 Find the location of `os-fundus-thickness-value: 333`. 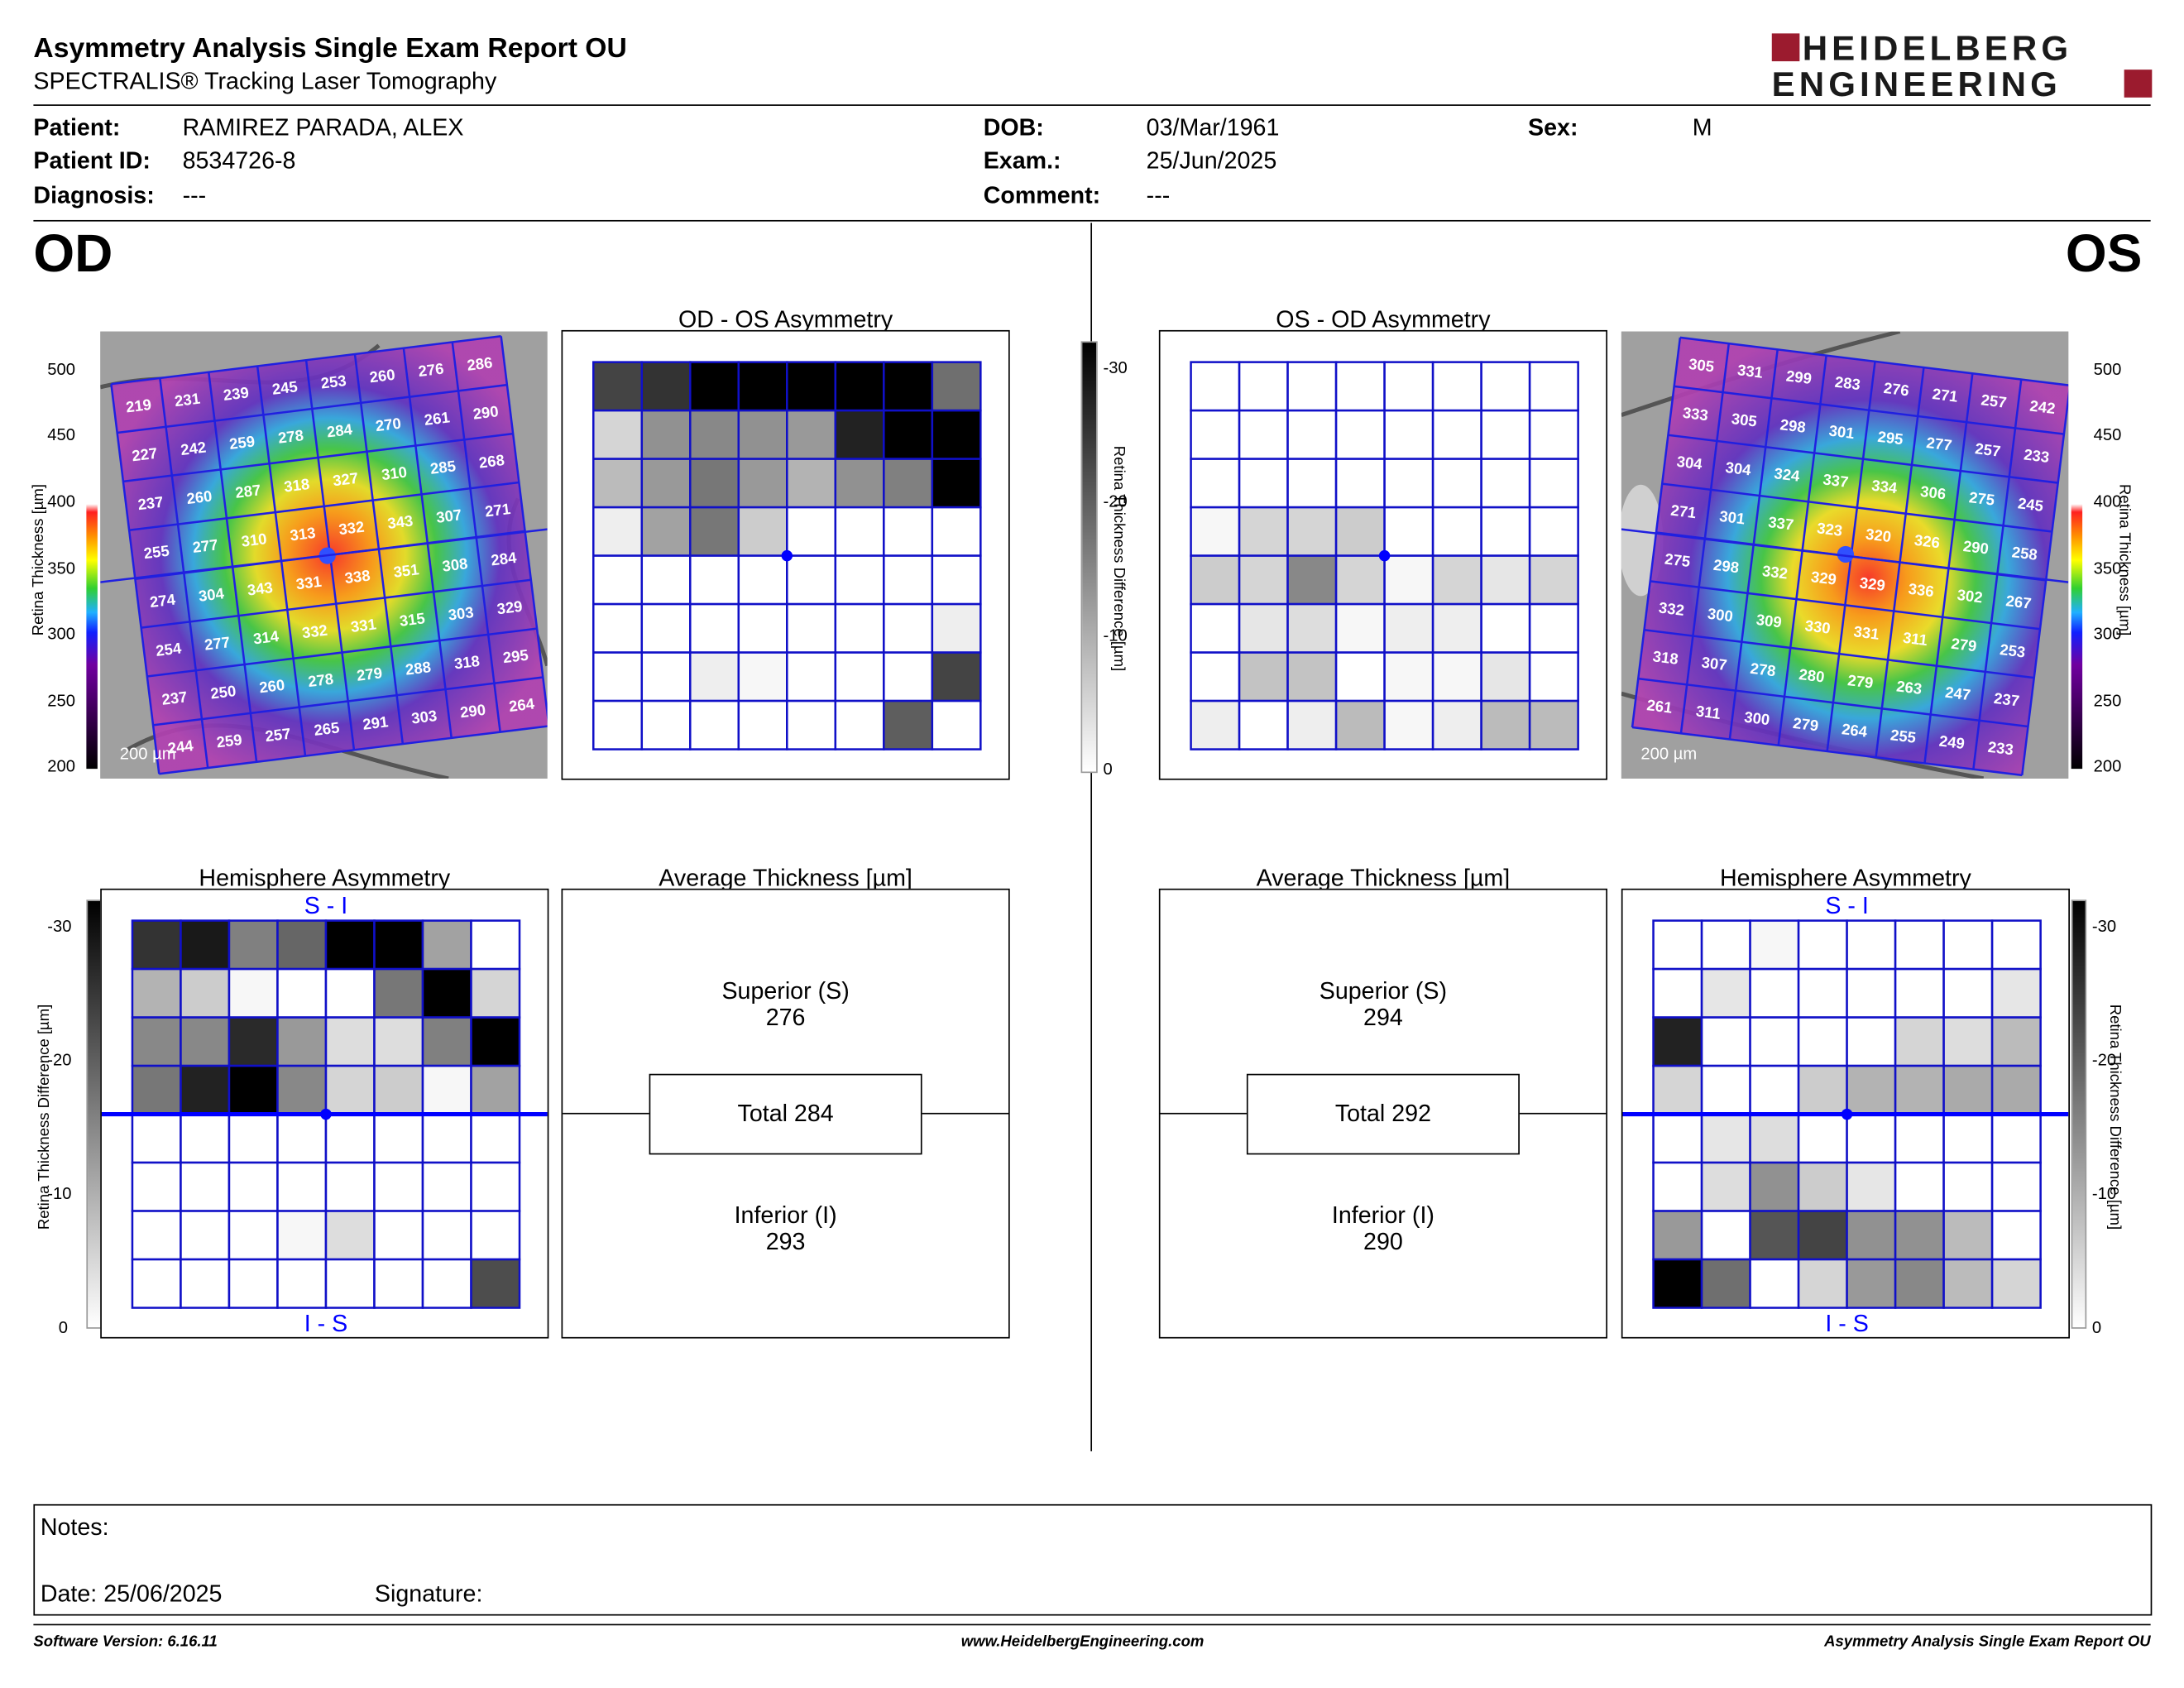

os-fundus-thickness-value: 333 is located at coordinates (1695, 414).